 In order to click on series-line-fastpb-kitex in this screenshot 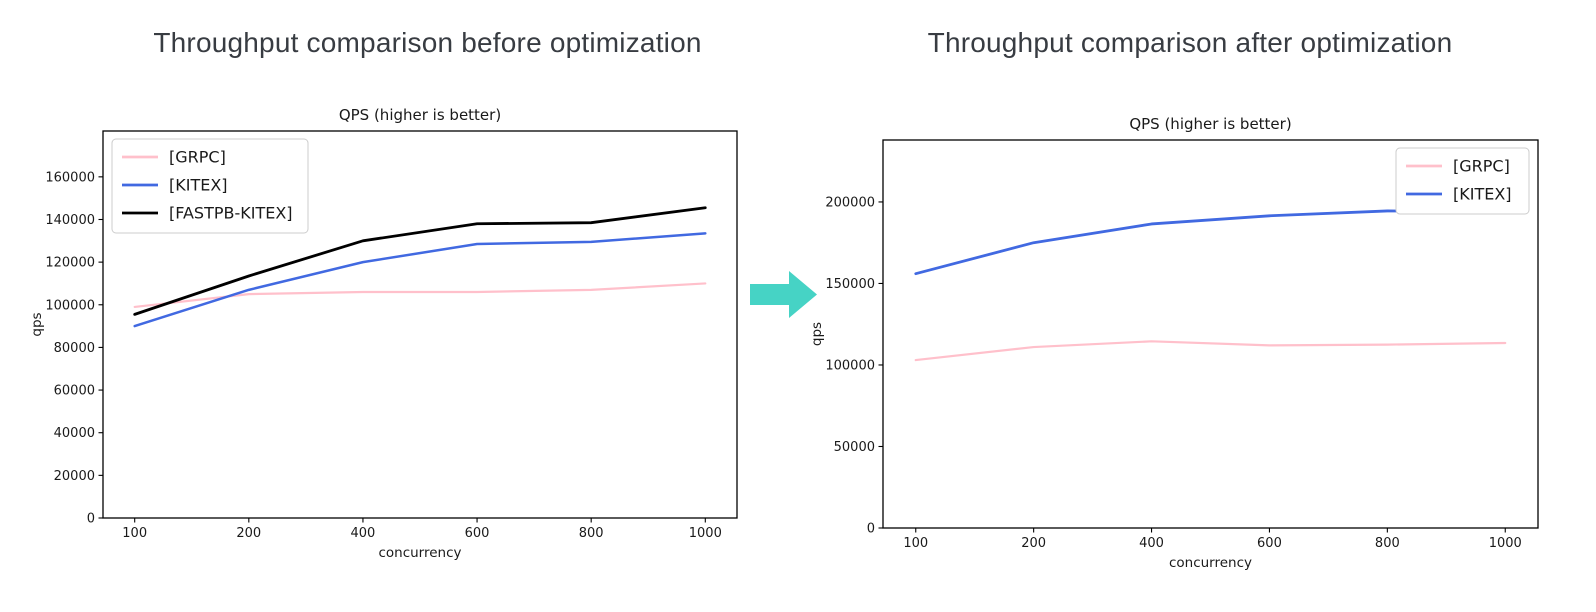, I will do `click(420, 261)`.